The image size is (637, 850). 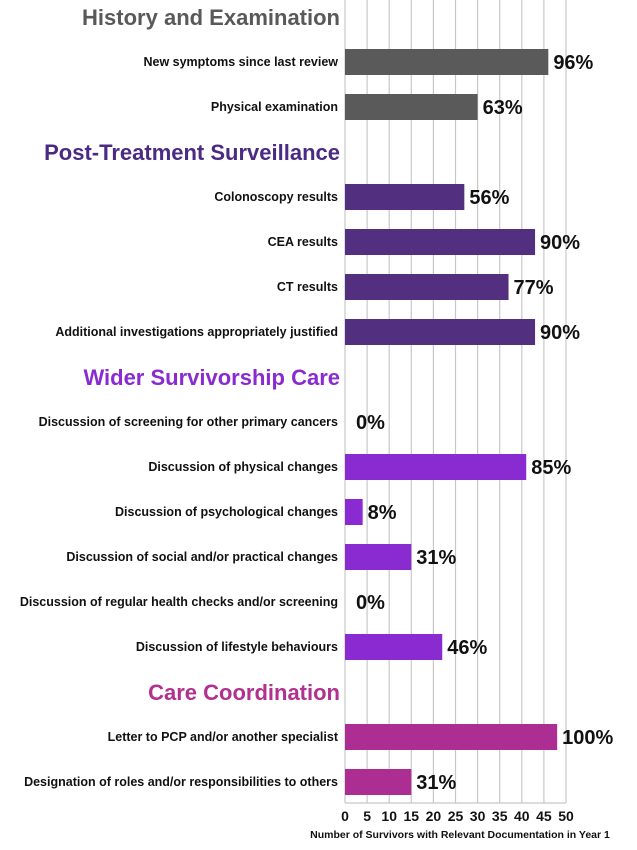 I want to click on category-label: Colonoscopy results, so click(x=276, y=197).